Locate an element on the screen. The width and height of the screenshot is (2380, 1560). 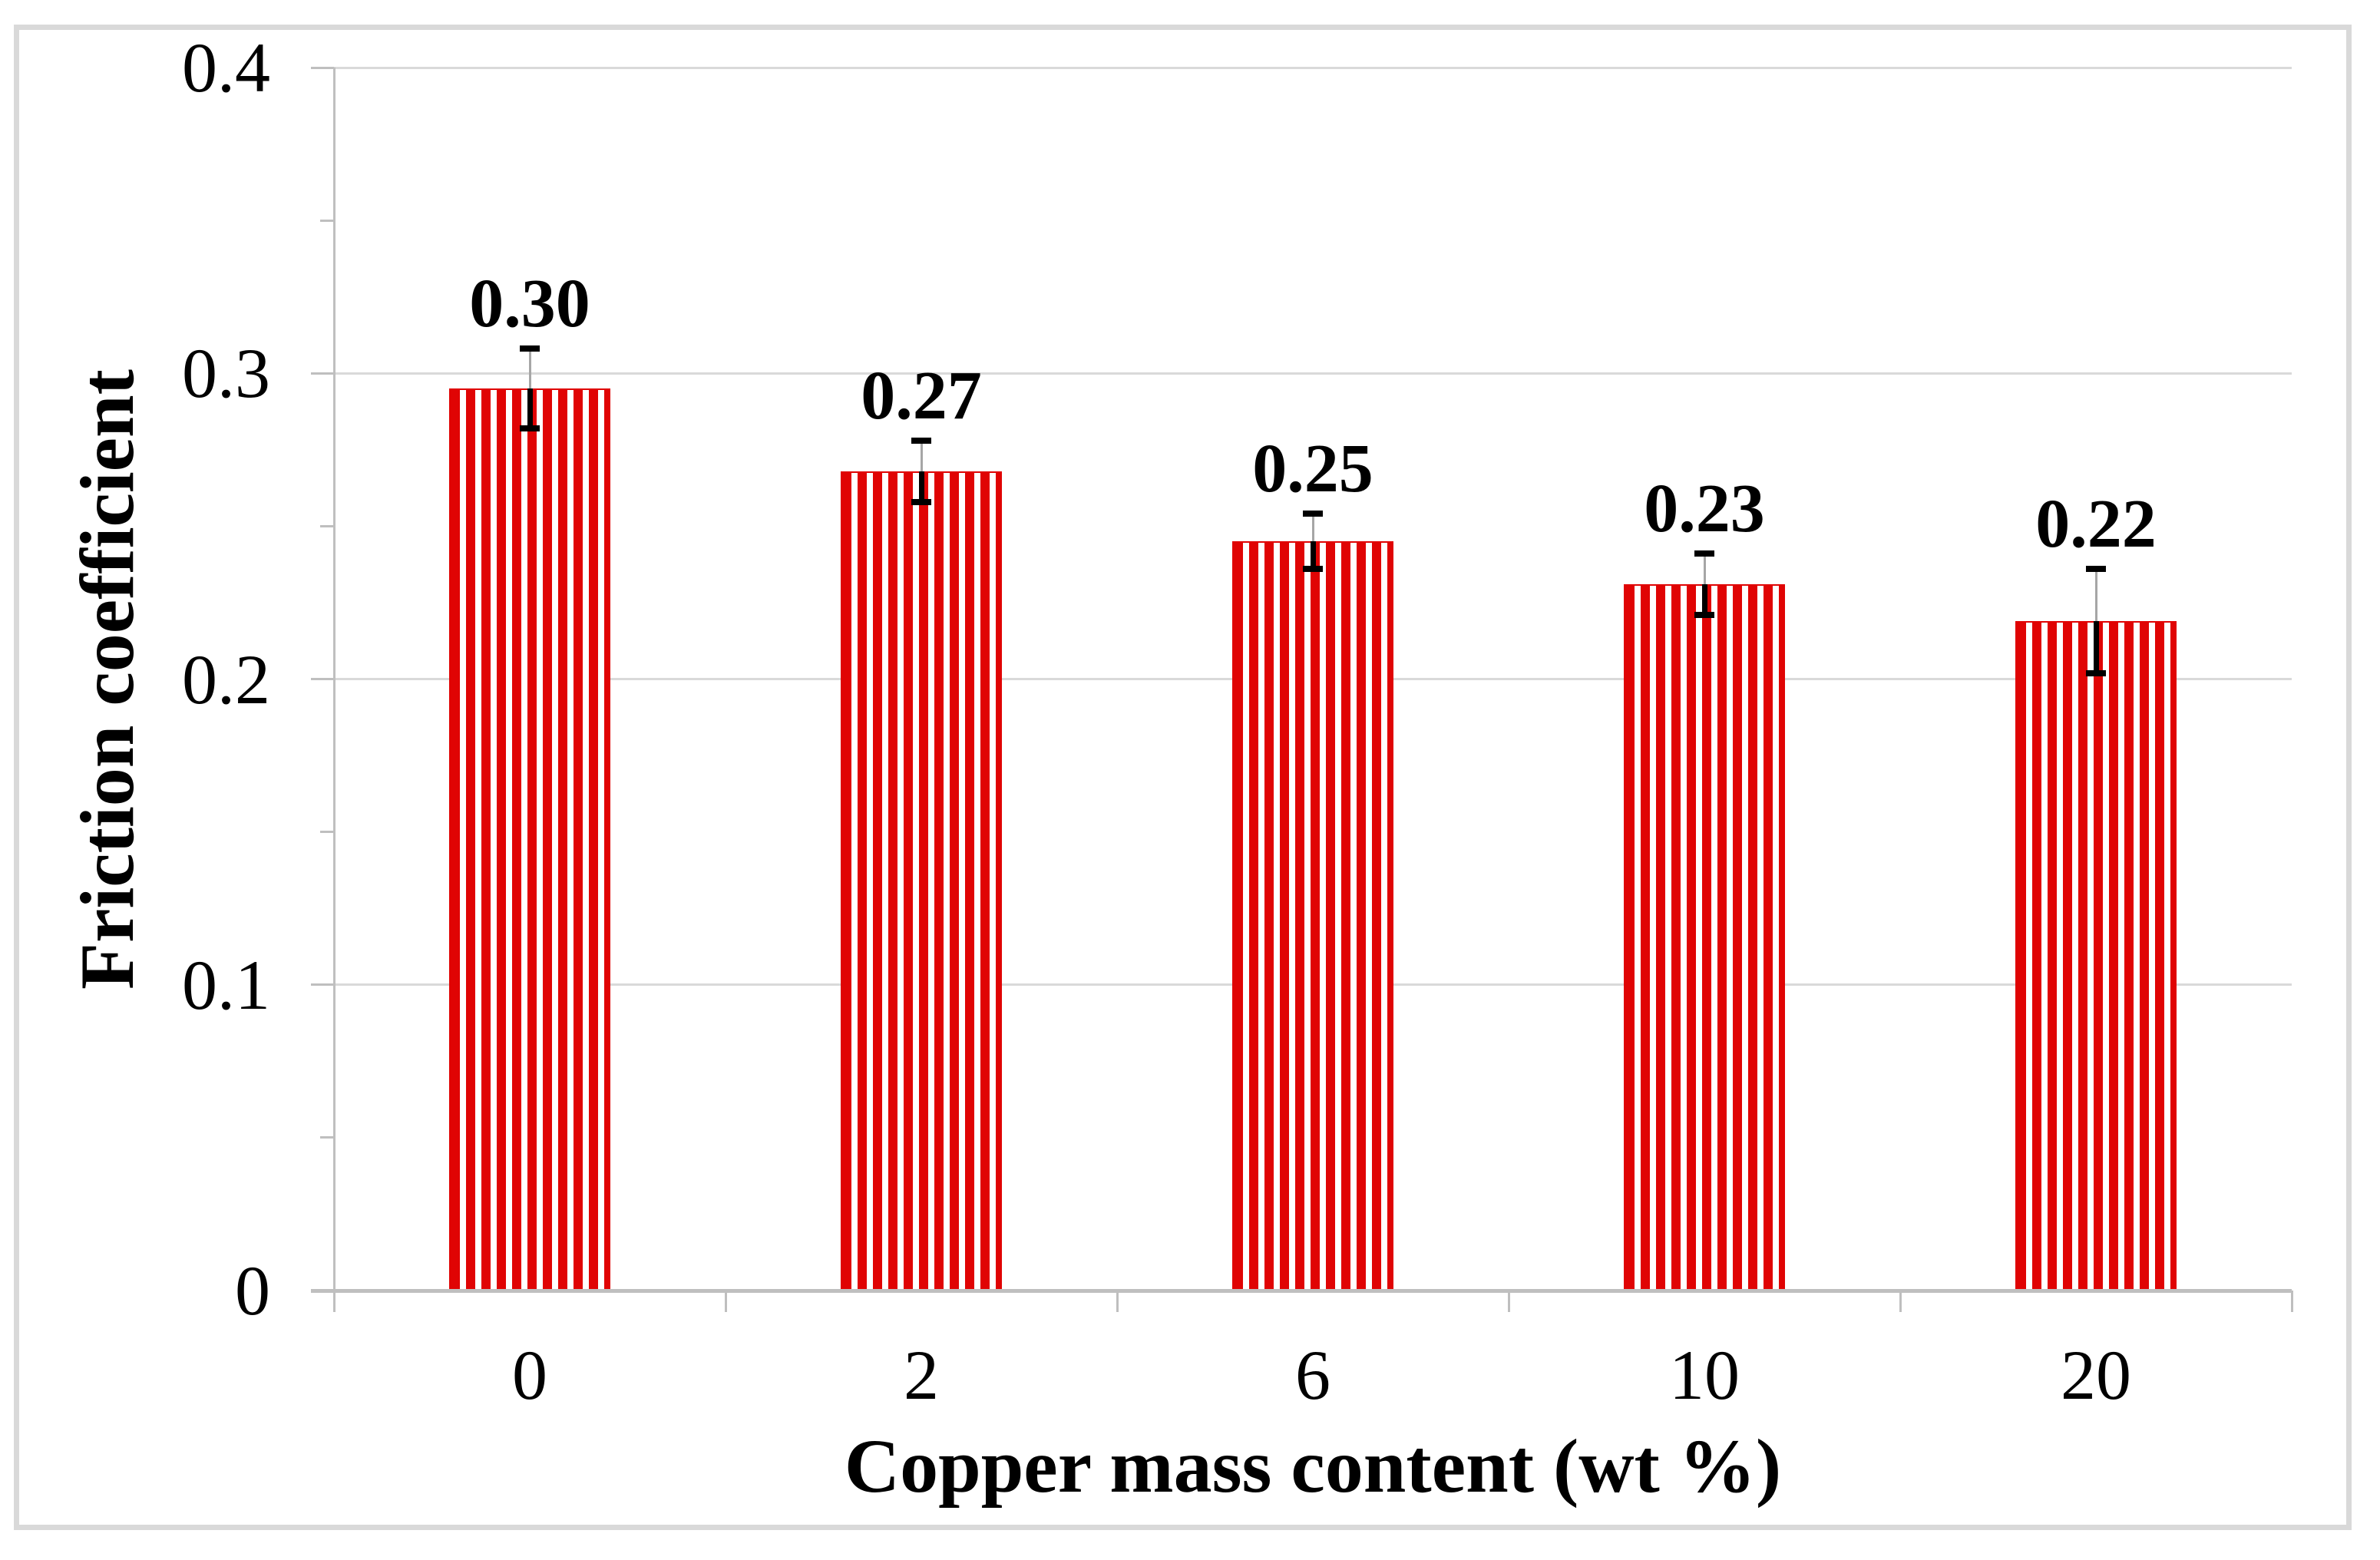
y-tick-label: 0.3 is located at coordinates (226, 373).